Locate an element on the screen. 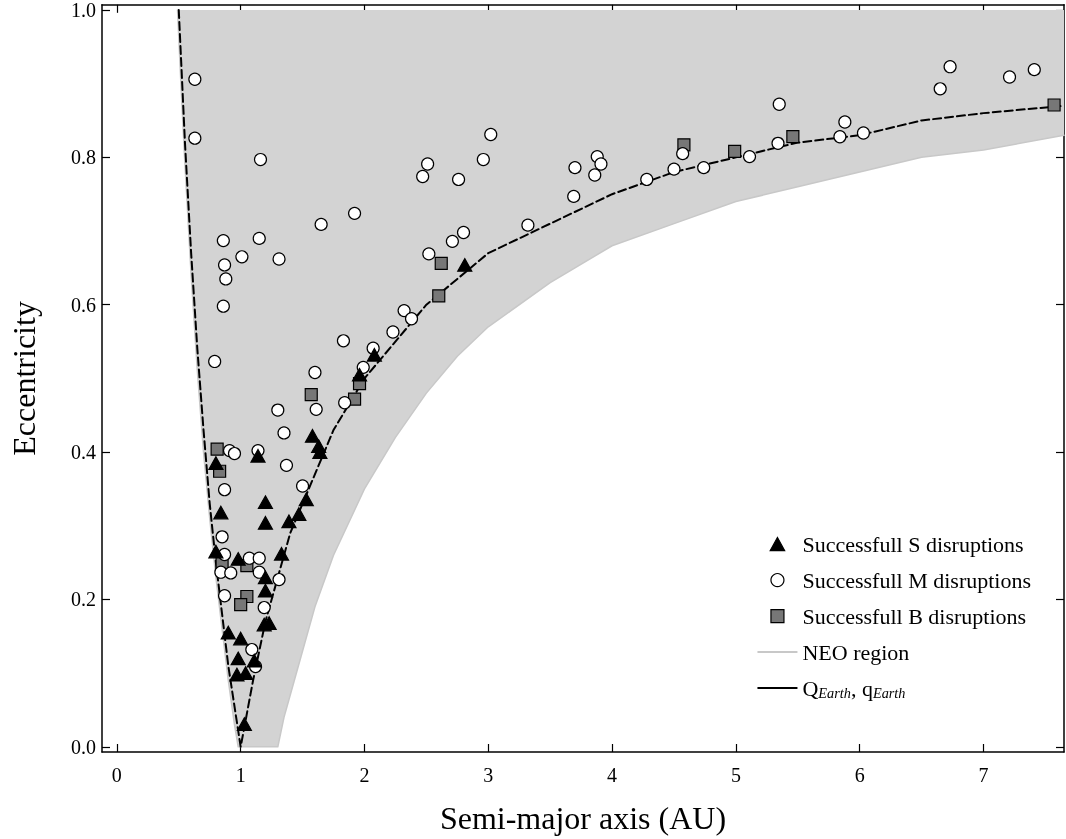  y-tick-label: 0.2 is located at coordinates (83, 599).